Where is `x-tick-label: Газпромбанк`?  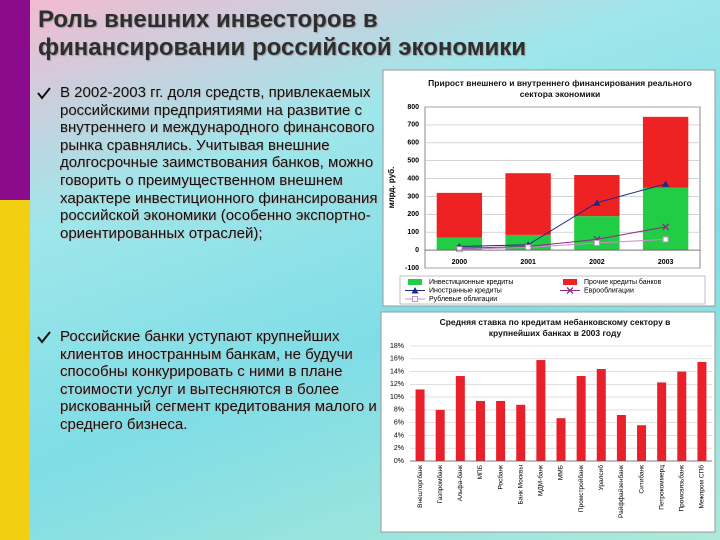
x-tick-label: Газпромбанк is located at coordinates (440, 484).